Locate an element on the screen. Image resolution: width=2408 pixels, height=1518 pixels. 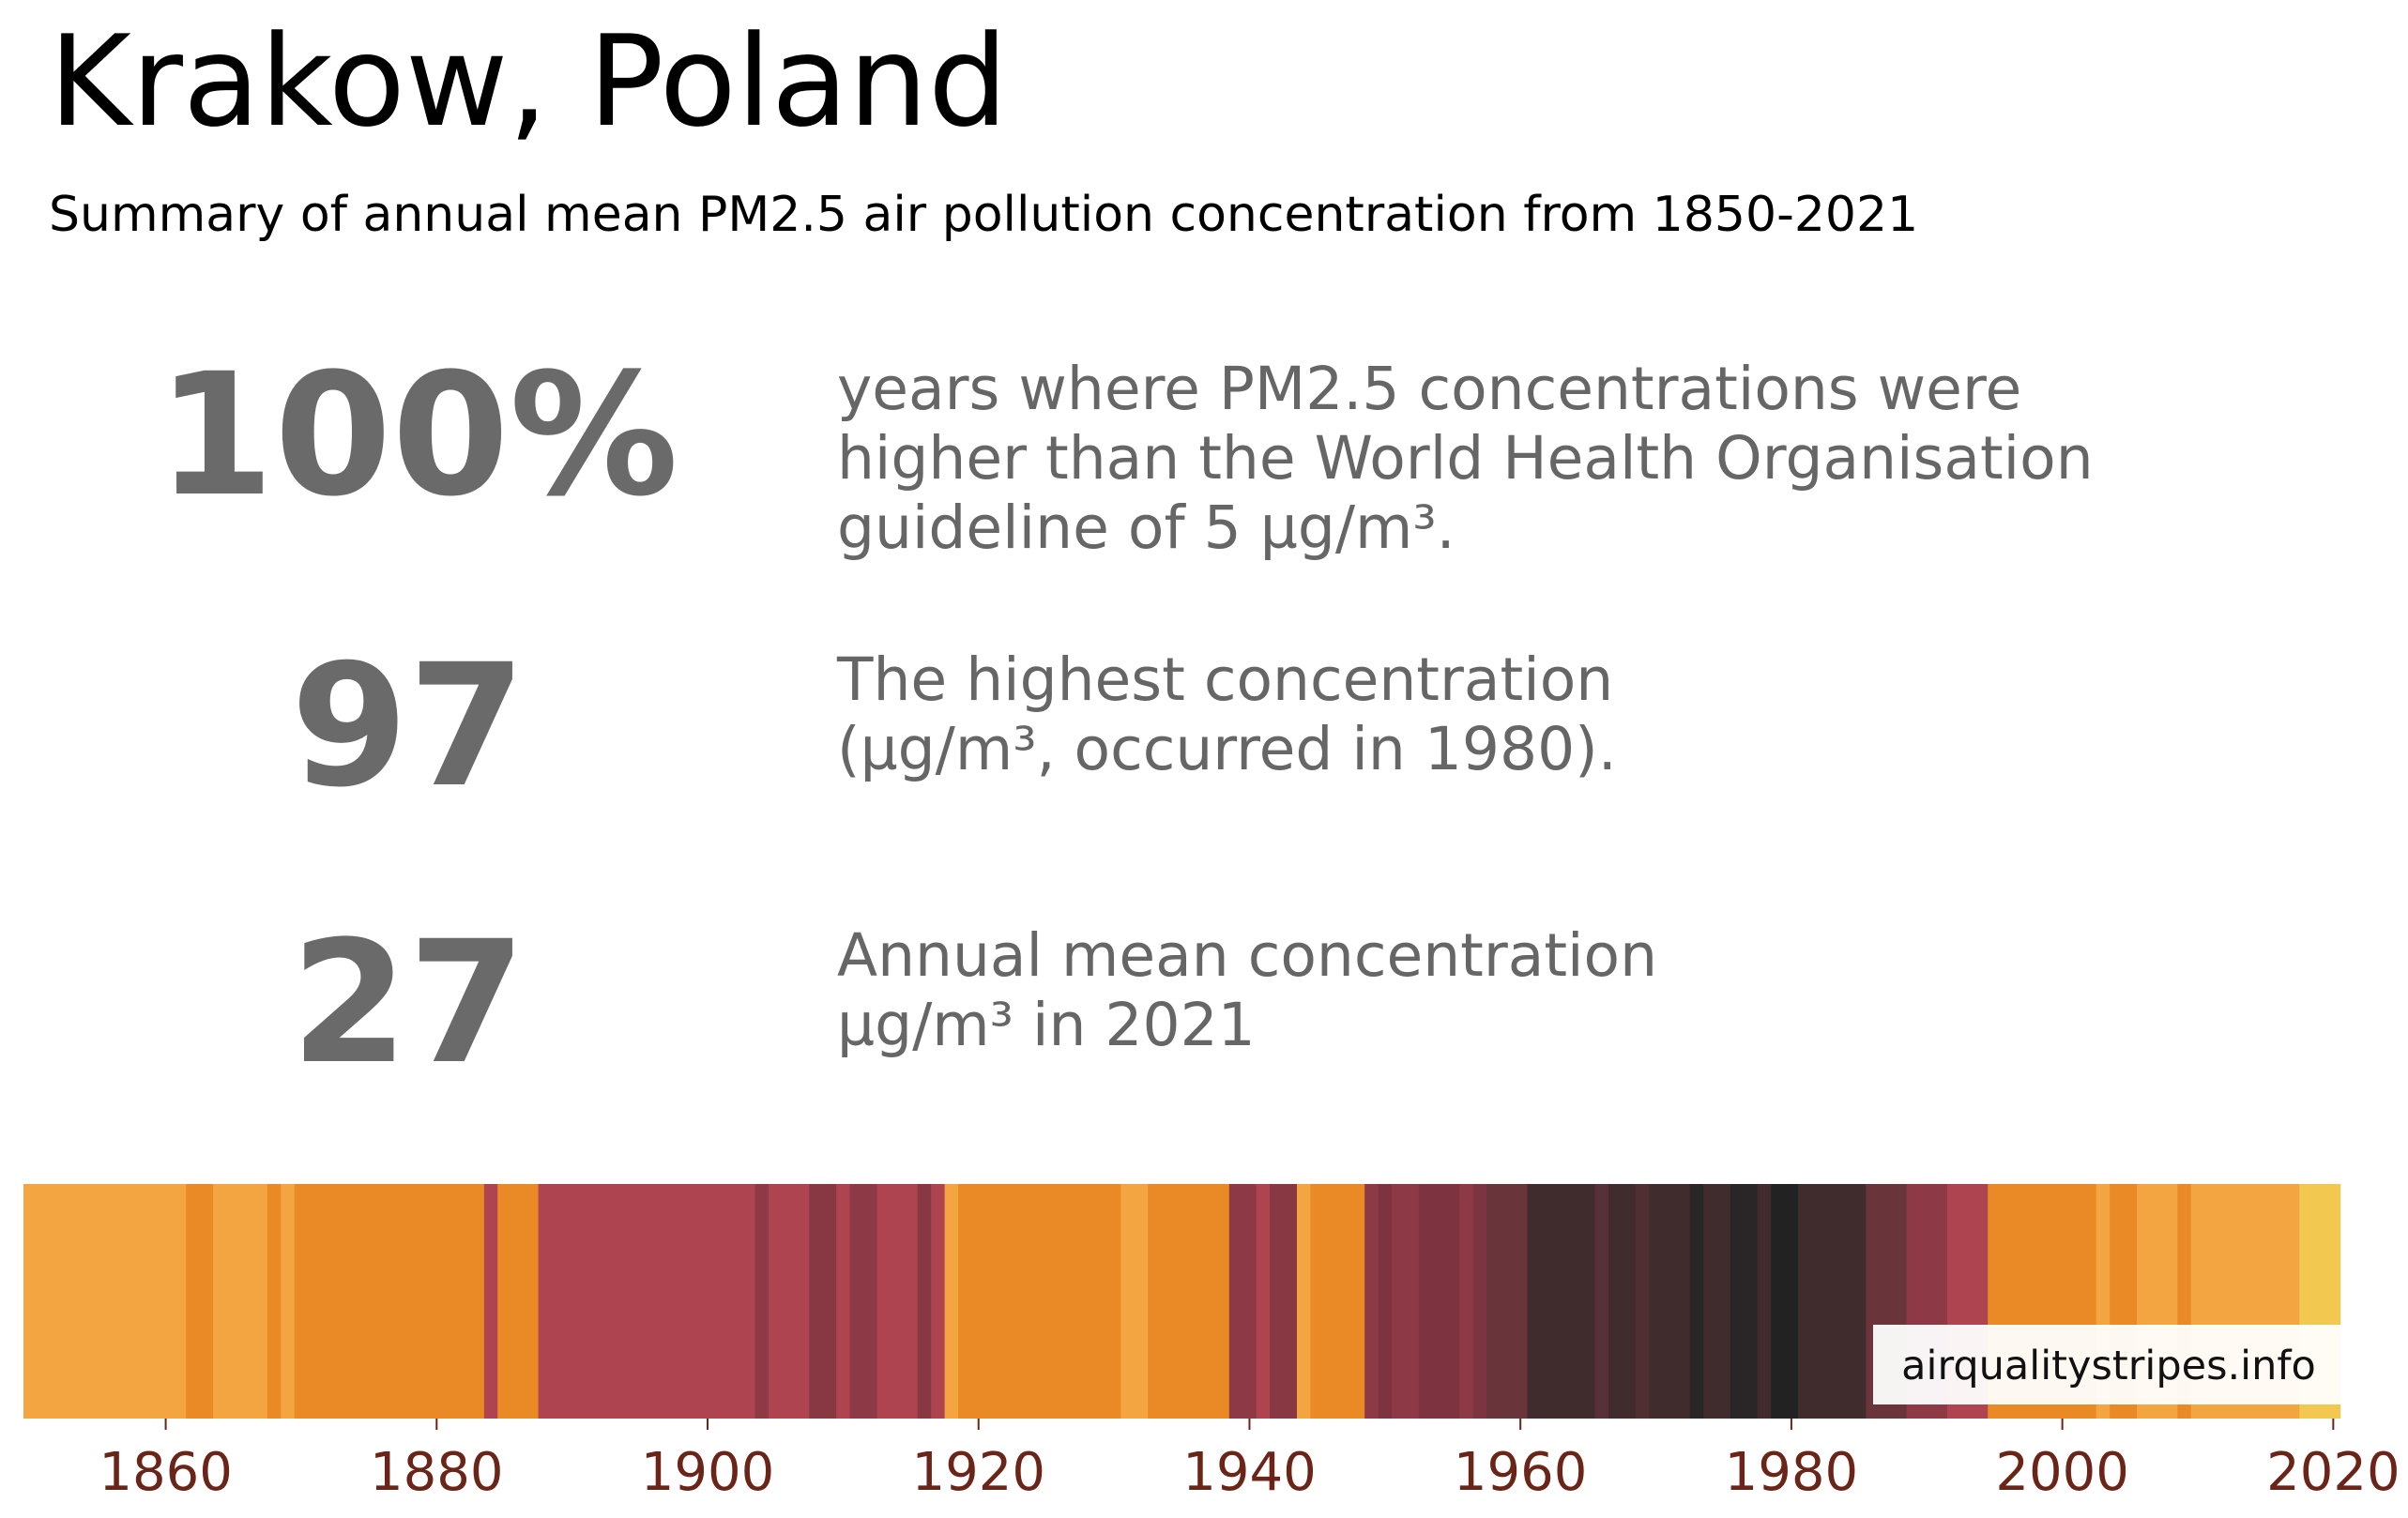
tick-label-1960: 1960 is located at coordinates (1521, 1472).